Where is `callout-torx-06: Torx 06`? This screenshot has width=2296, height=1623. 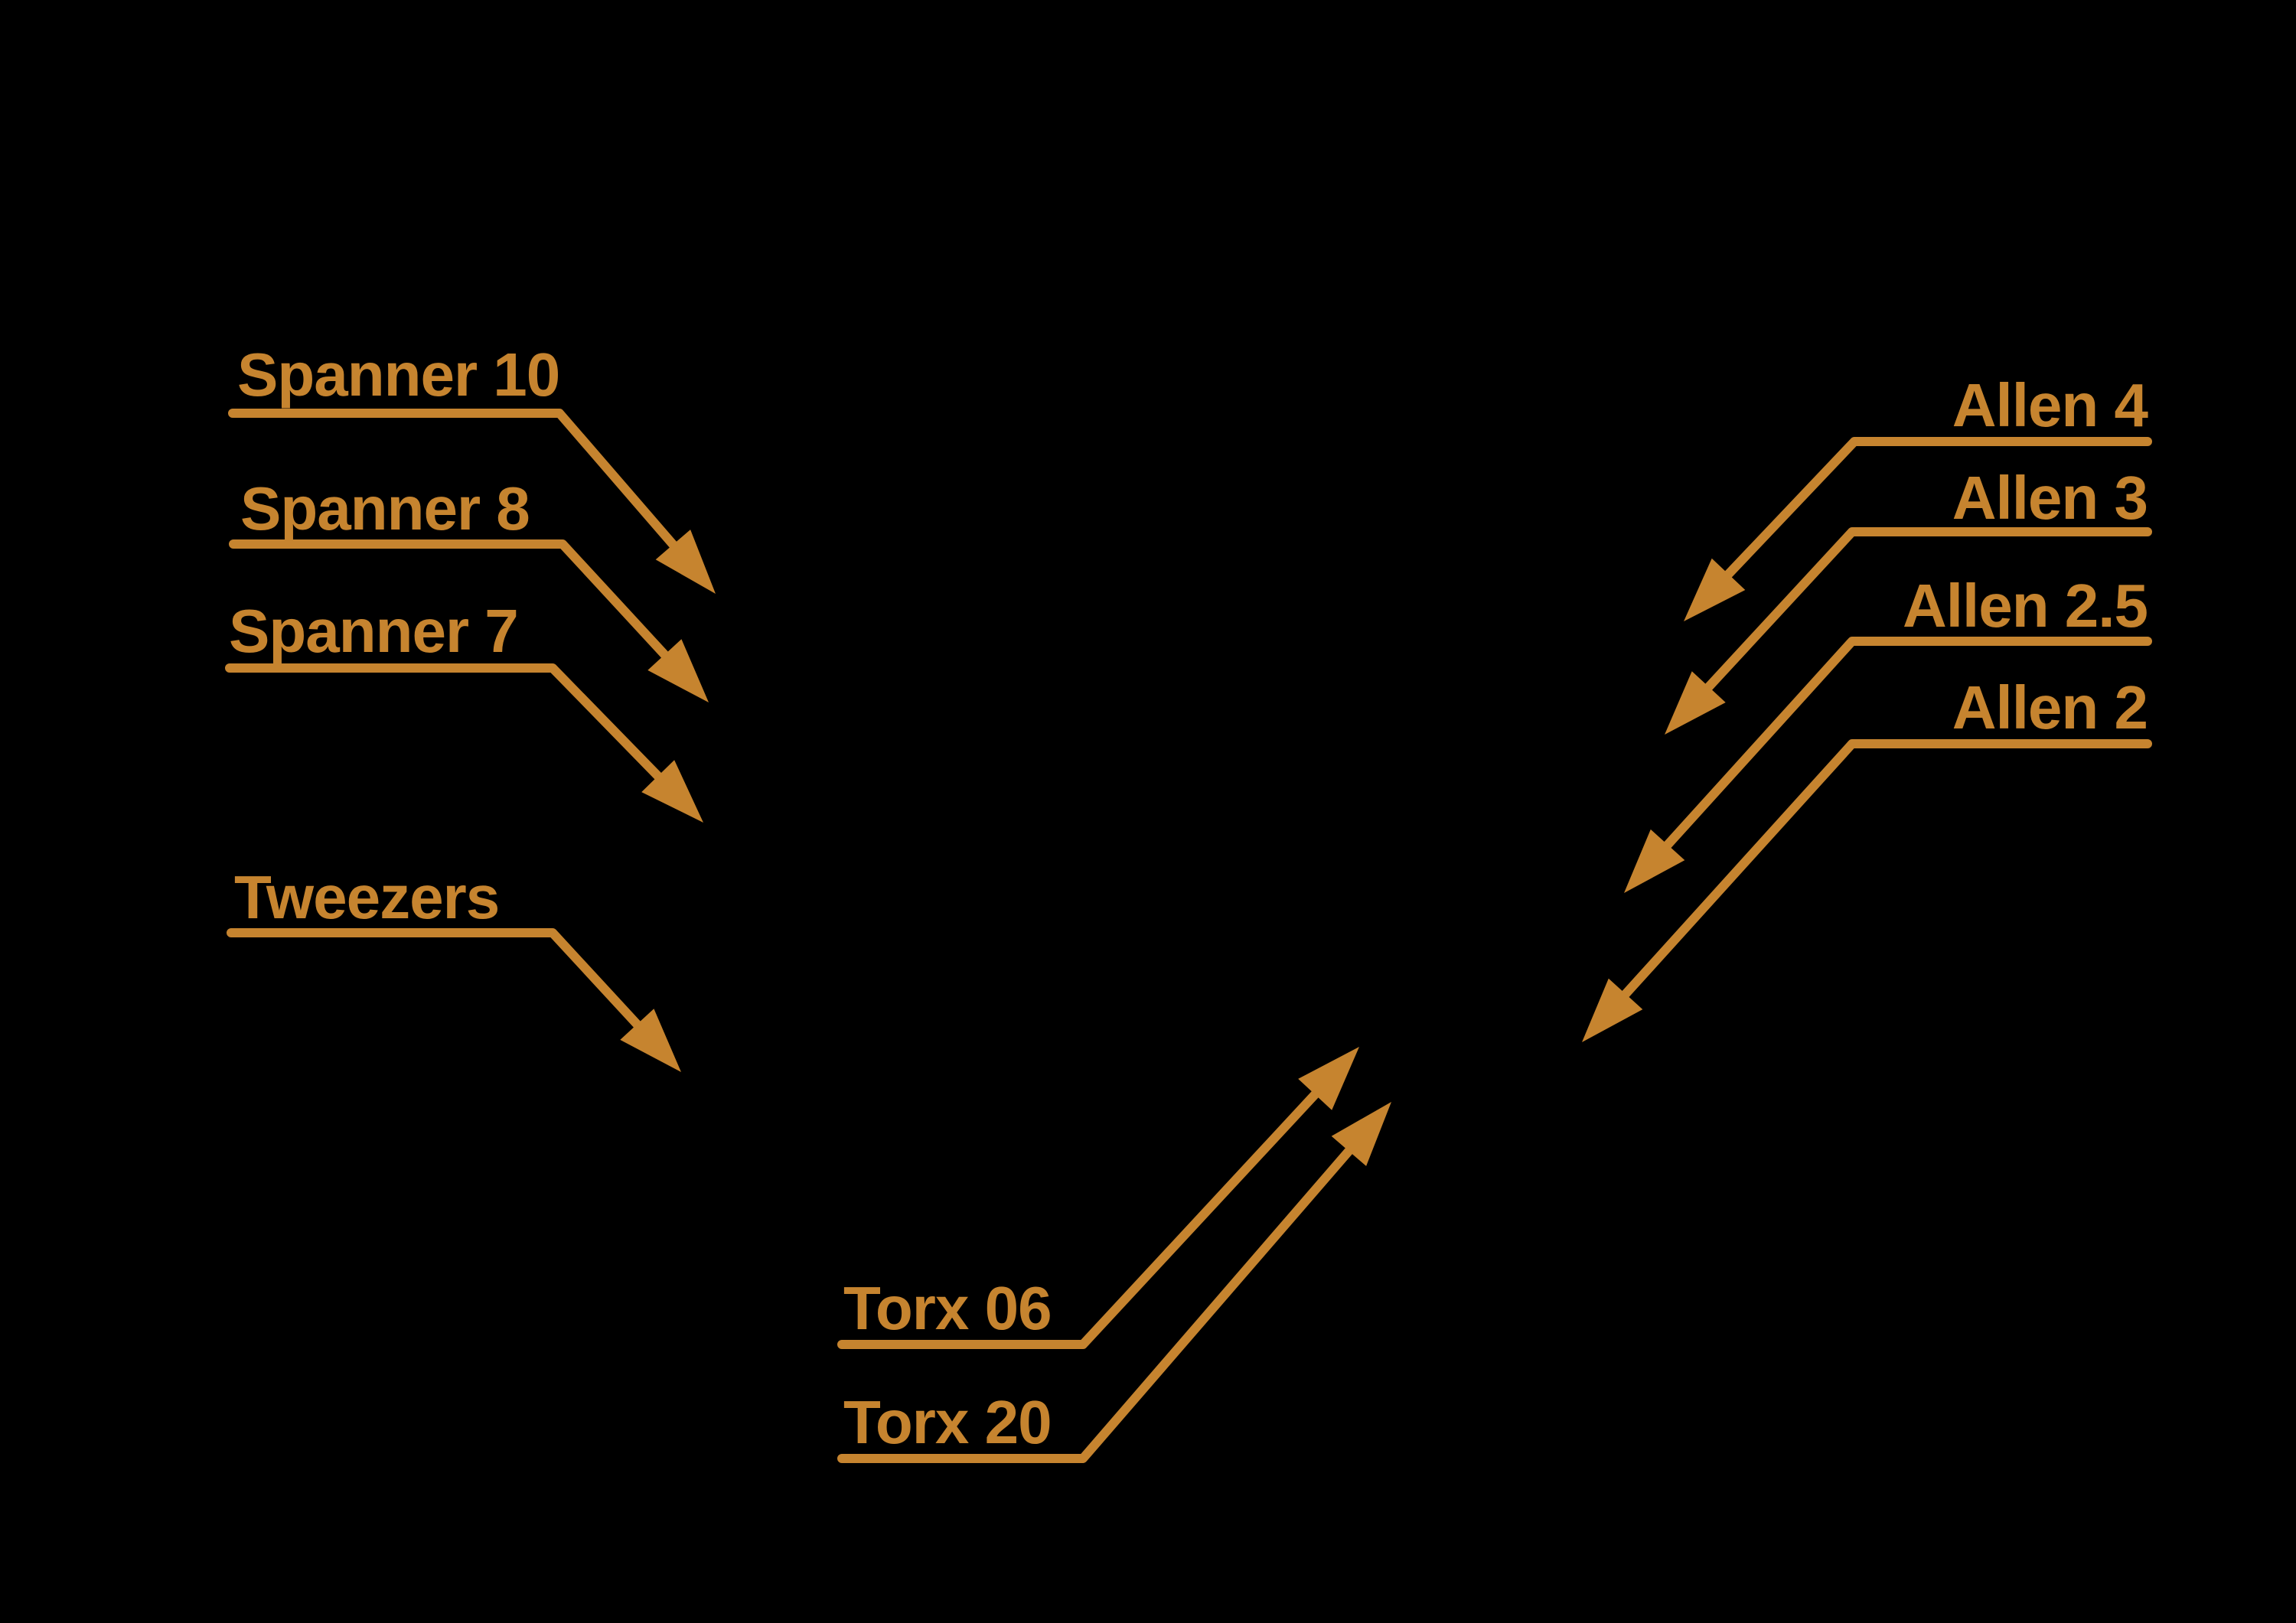
callout-torx-06: Torx 06 is located at coordinates (1098, 1198).